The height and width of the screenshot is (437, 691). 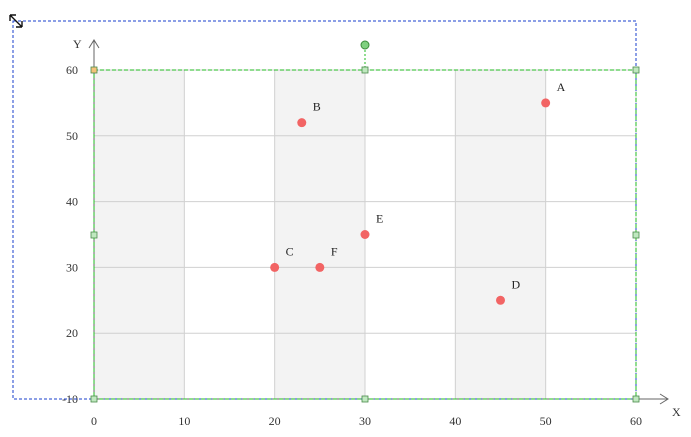 I want to click on data-point-label: A, so click(x=561, y=87).